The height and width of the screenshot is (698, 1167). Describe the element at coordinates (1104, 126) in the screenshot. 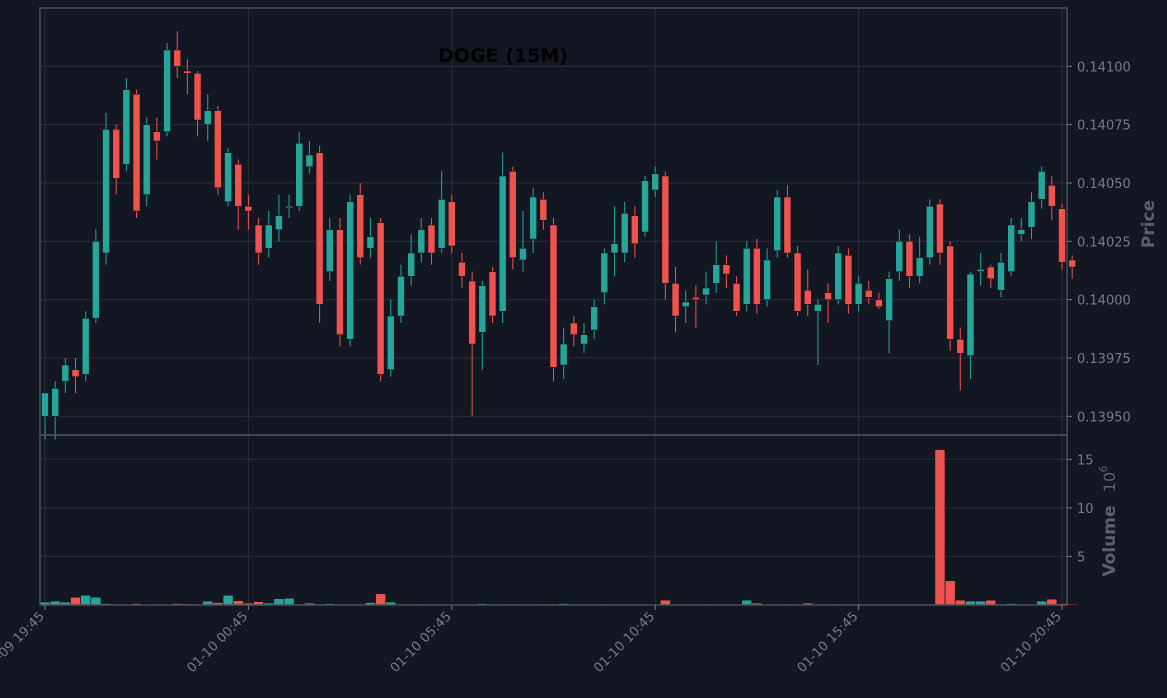

I see `price-tick-label: 0.14075` at that location.